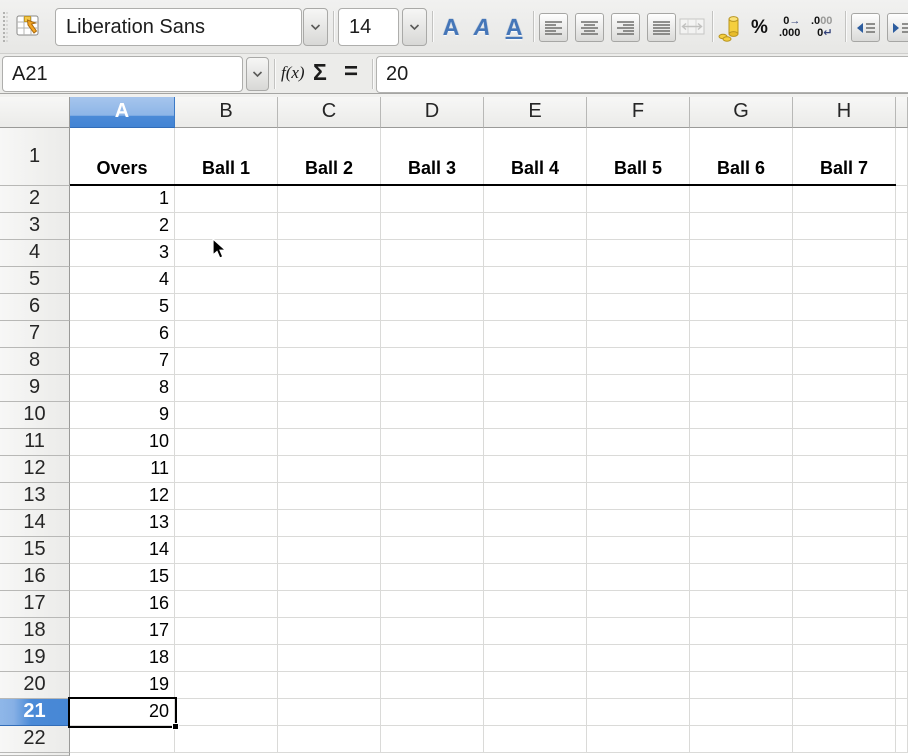 Image resolution: width=908 pixels, height=756 pixels. What do you see at coordinates (122, 469) in the screenshot?
I see `cell-A12: 11` at bounding box center [122, 469].